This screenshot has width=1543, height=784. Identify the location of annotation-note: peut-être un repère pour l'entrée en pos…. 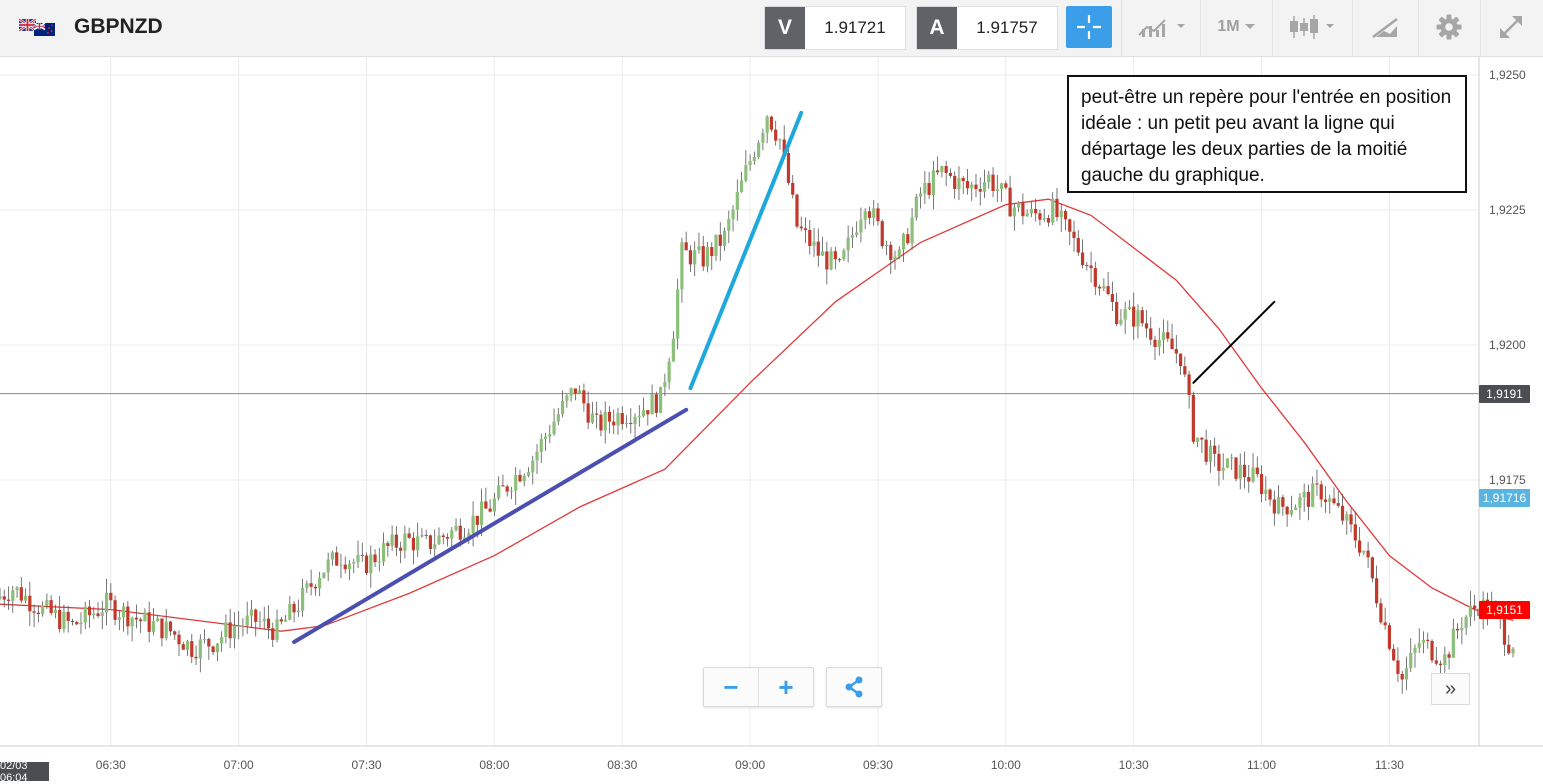
(1267, 134).